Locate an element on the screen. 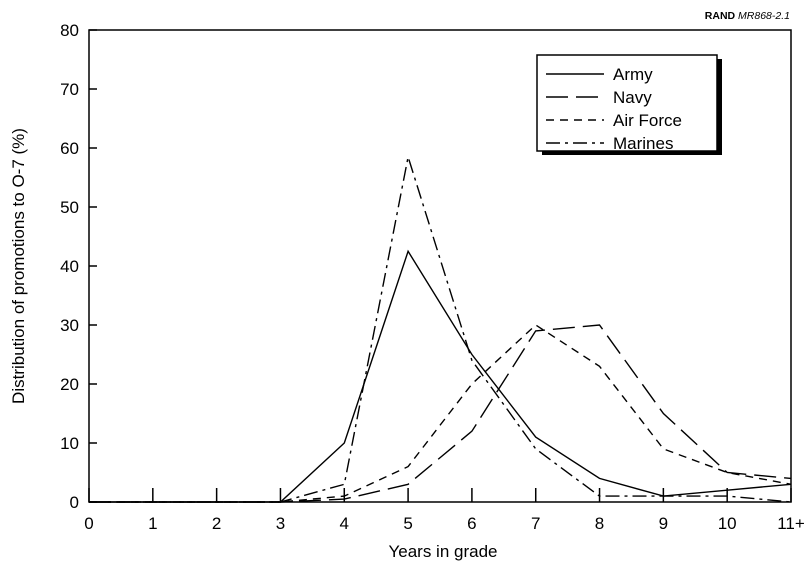 The height and width of the screenshot is (567, 808). x-tick-label: 1 is located at coordinates (152, 523).